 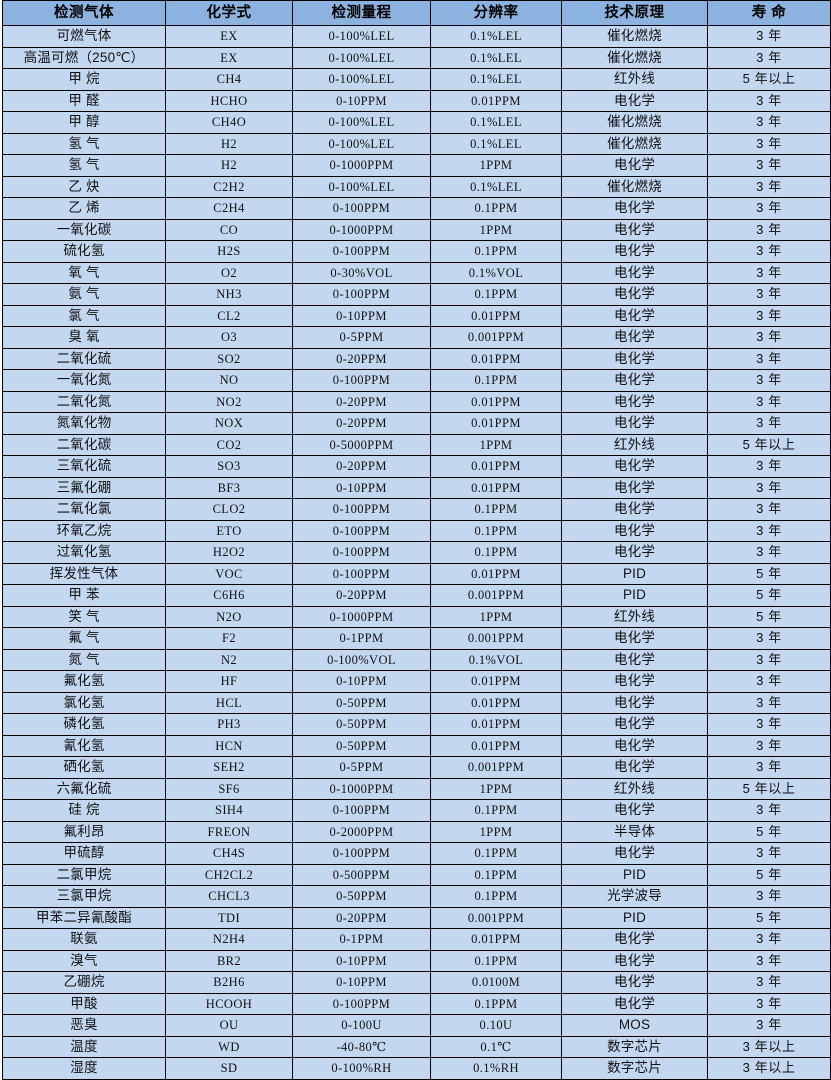 I want to click on cell-formula: ETO, so click(x=229, y=530).